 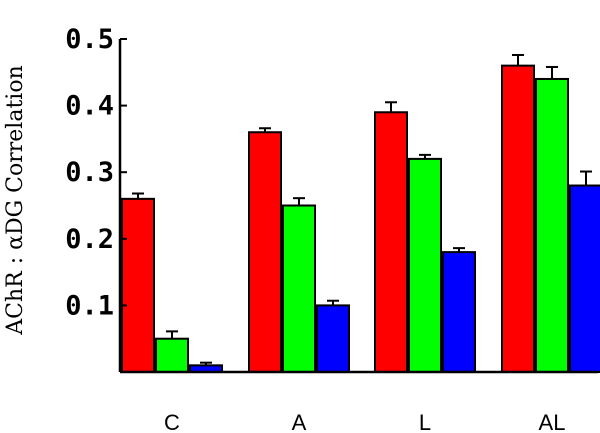 I want to click on x-tick-label-A: A, so click(x=299, y=421).